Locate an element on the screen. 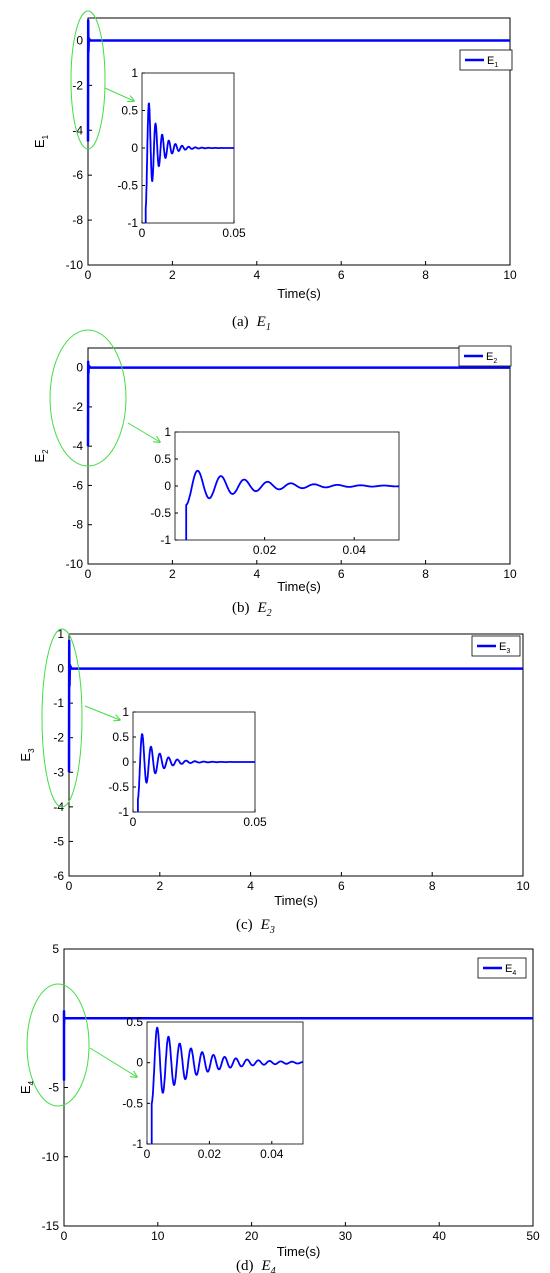 This screenshot has width=550, height=1273. x-tick-label: 50 is located at coordinates (533, 1236).